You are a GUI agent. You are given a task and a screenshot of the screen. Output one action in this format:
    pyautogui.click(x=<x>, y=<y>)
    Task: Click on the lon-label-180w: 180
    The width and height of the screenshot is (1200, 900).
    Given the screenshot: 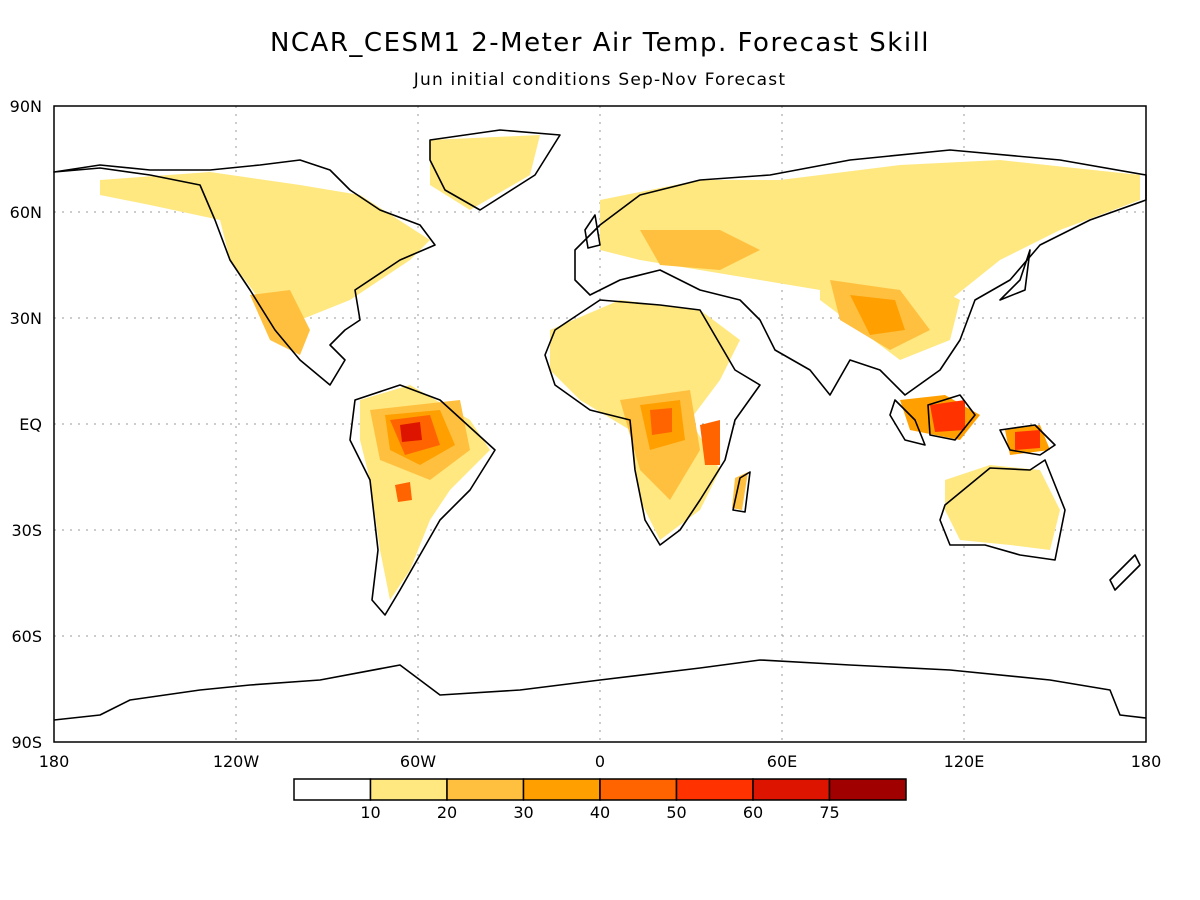 What is the action you would take?
    pyautogui.click(x=54, y=761)
    